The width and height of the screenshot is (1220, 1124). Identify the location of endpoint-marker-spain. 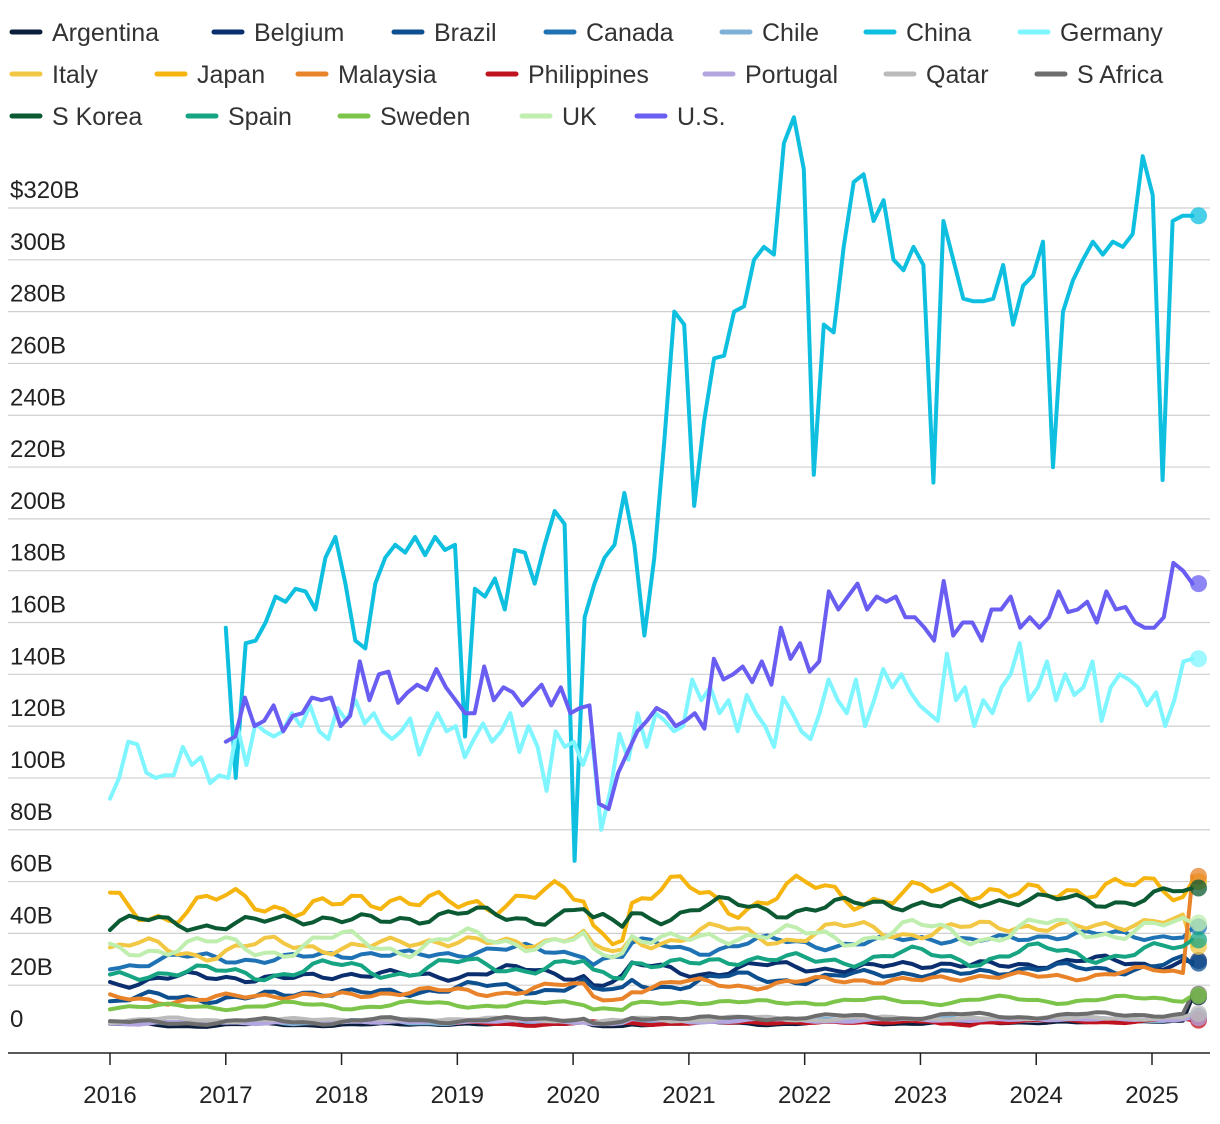
(1199, 940).